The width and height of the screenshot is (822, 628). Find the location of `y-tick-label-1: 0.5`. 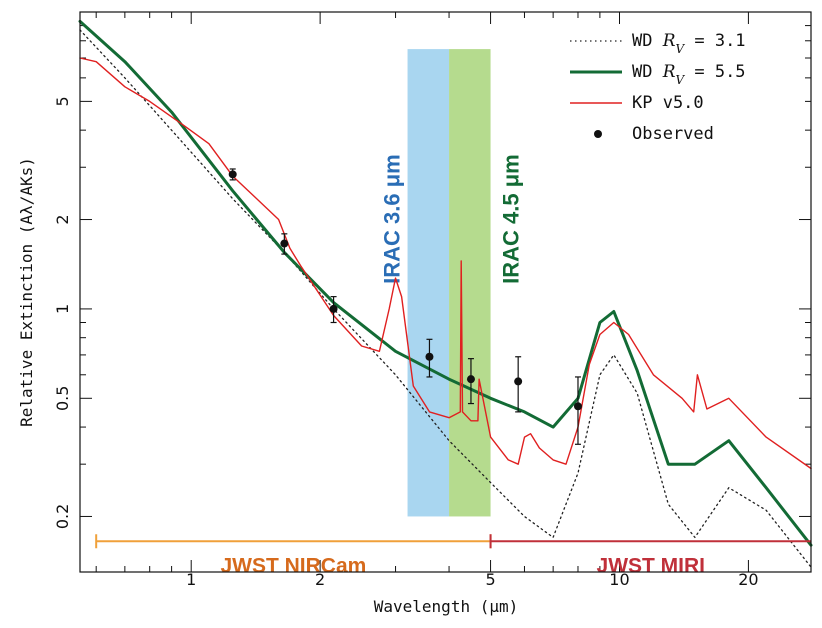

y-tick-label-1: 0.5 is located at coordinates (62, 398).